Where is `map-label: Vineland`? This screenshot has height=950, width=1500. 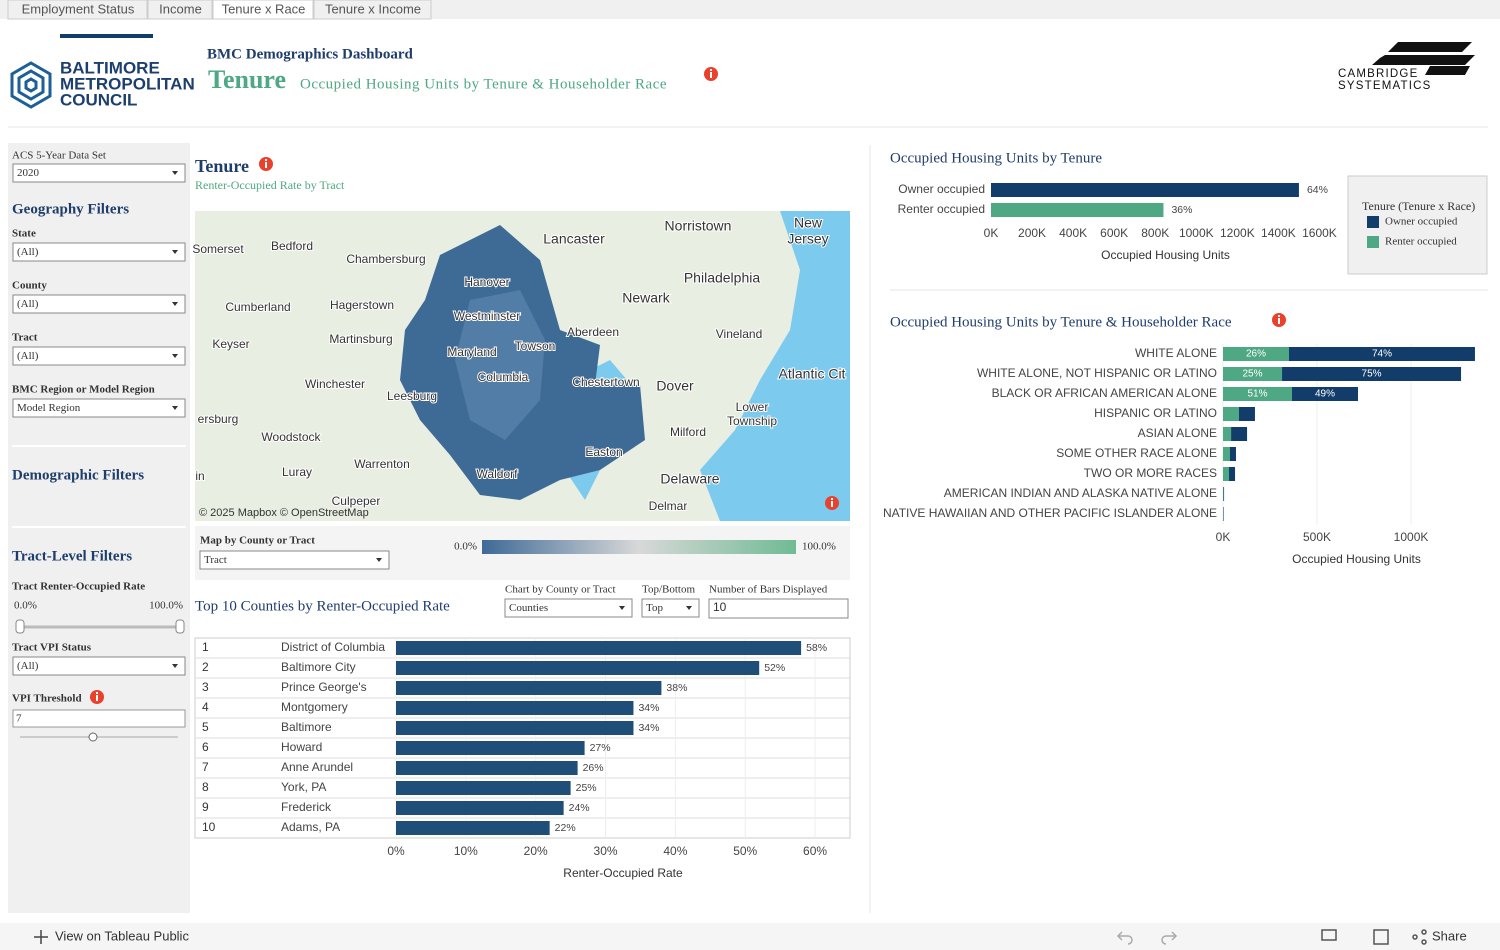
map-label: Vineland is located at coordinates (739, 334).